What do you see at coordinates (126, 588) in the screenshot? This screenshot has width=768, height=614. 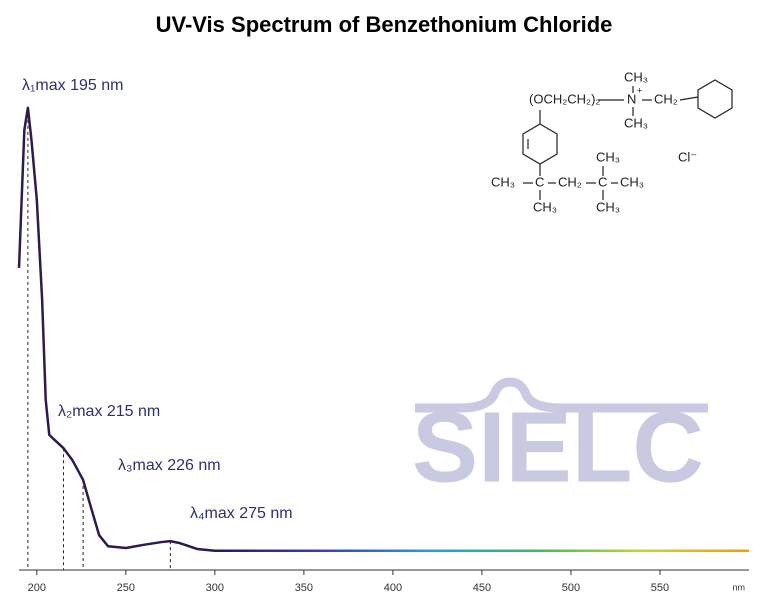 I see `x-tick-label: 250` at bounding box center [126, 588].